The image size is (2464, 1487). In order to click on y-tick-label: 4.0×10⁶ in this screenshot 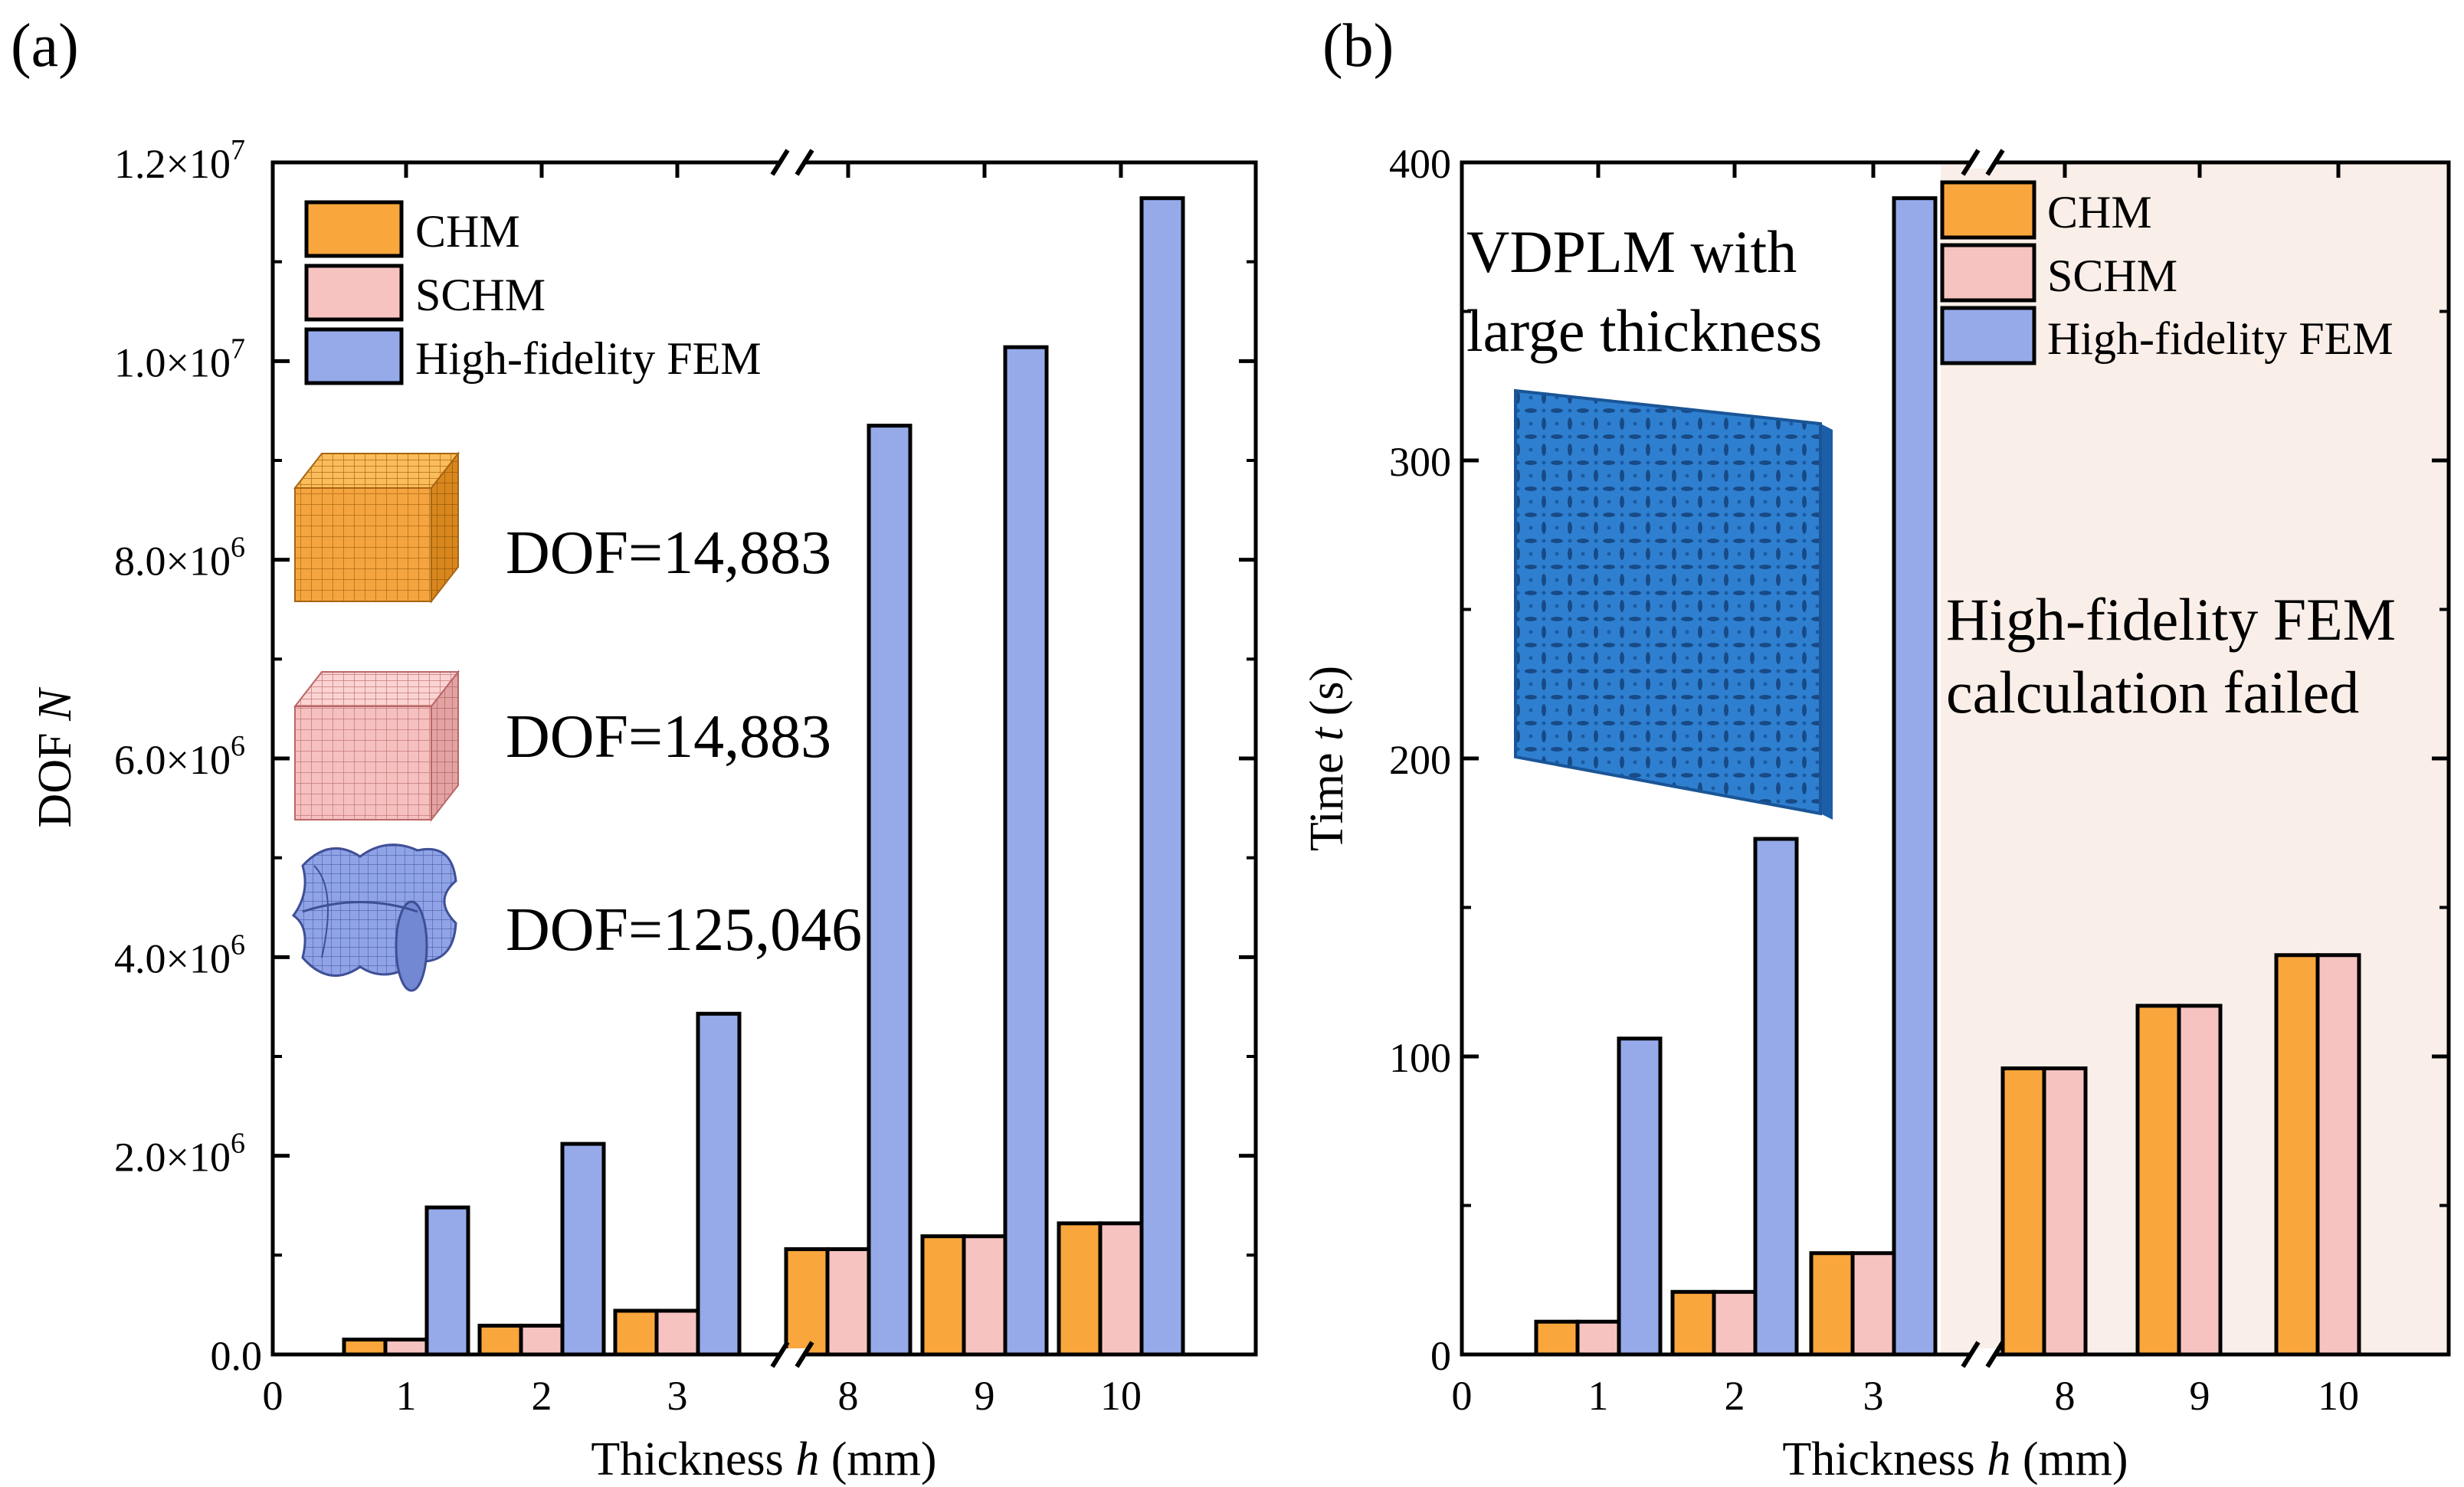, I will do `click(179, 955)`.